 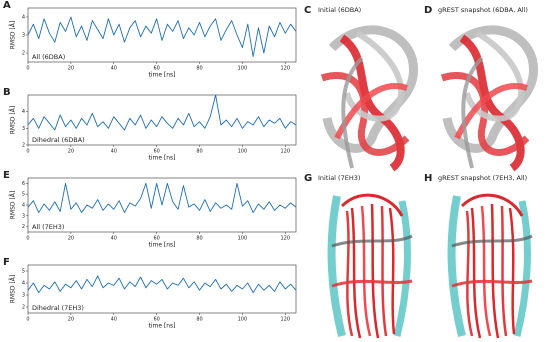 I want to click on panel-title: Initial (7EH3), so click(x=339, y=178).